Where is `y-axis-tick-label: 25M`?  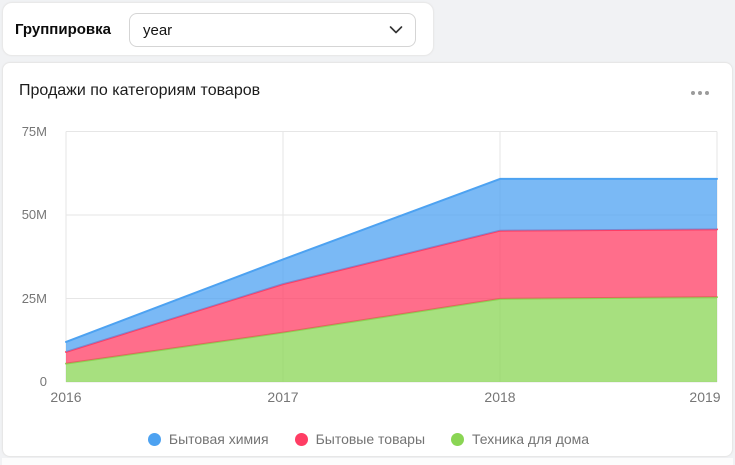
y-axis-tick-label: 25M is located at coordinates (34, 298).